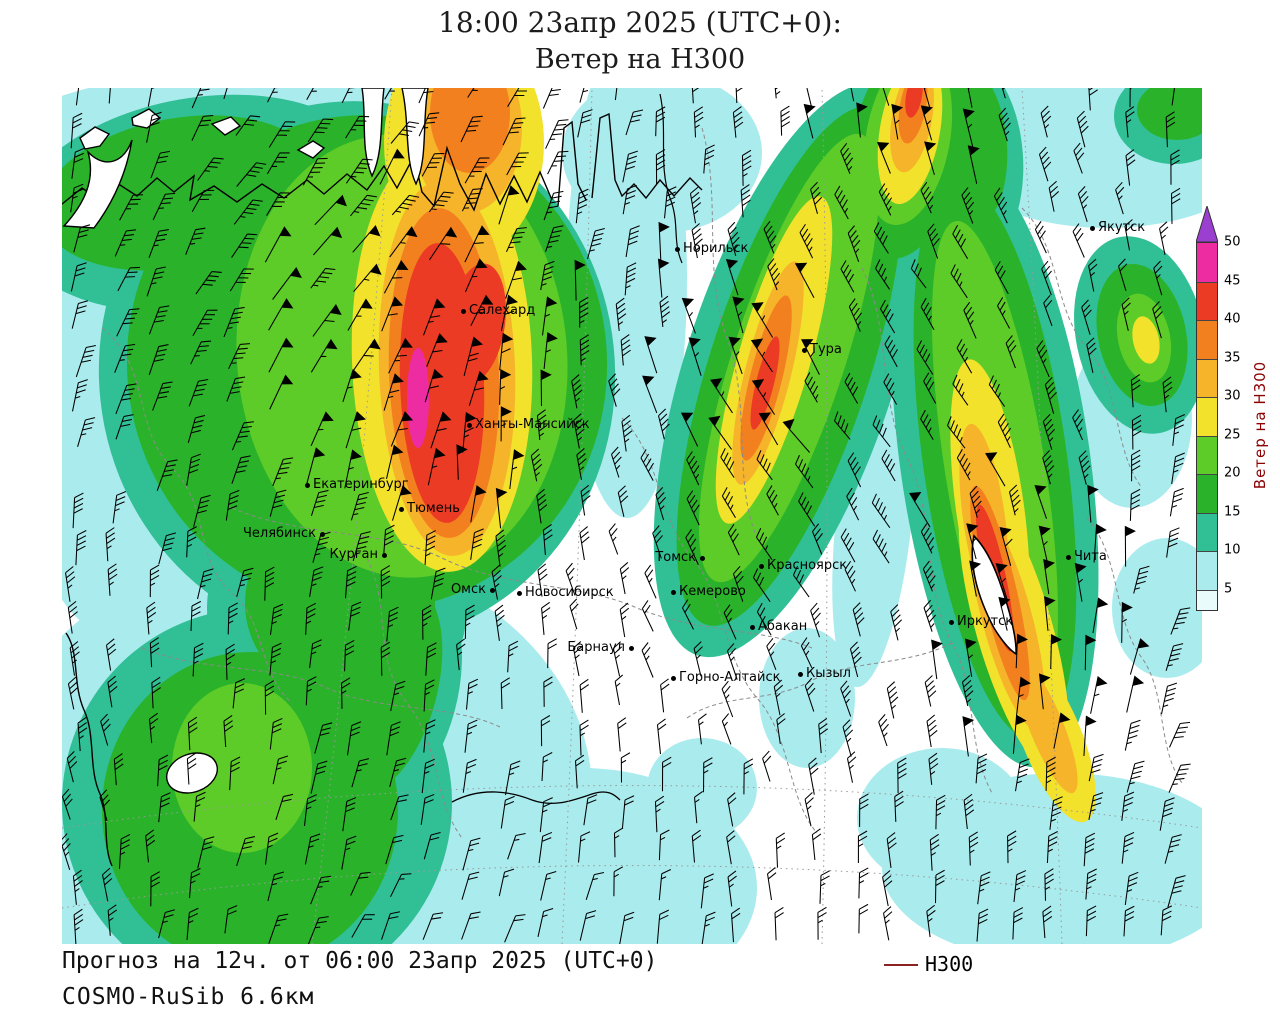 The width and height of the screenshot is (1280, 1024). I want to click on colorbar: Ветер на H300 50 45 40 35 30 25 20 15 10 5, so click(1238, 426).